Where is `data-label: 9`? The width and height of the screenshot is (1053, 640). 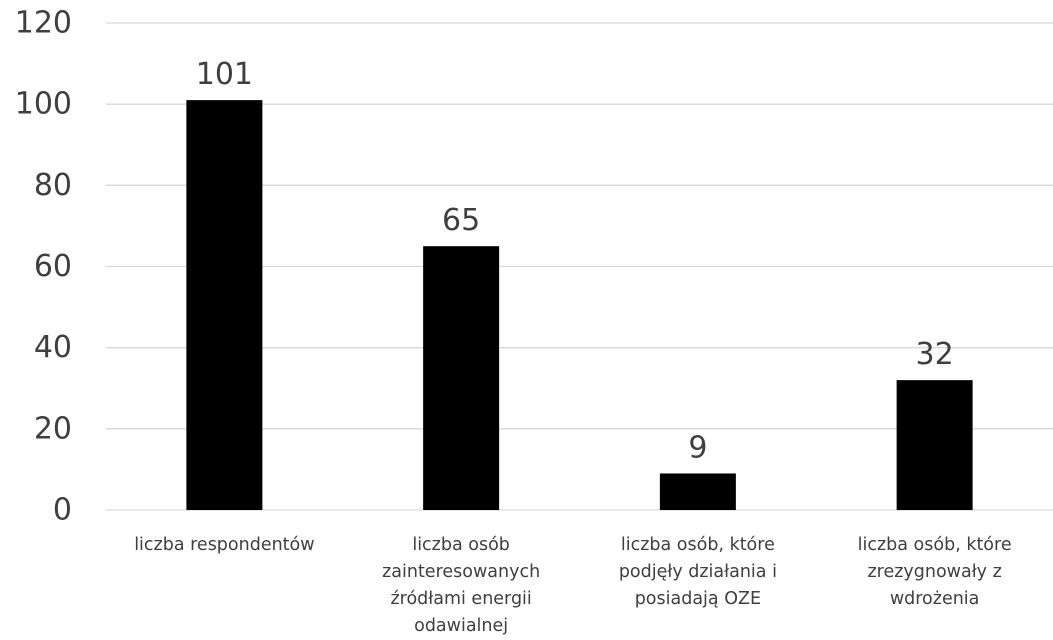
data-label: 9 is located at coordinates (697, 447).